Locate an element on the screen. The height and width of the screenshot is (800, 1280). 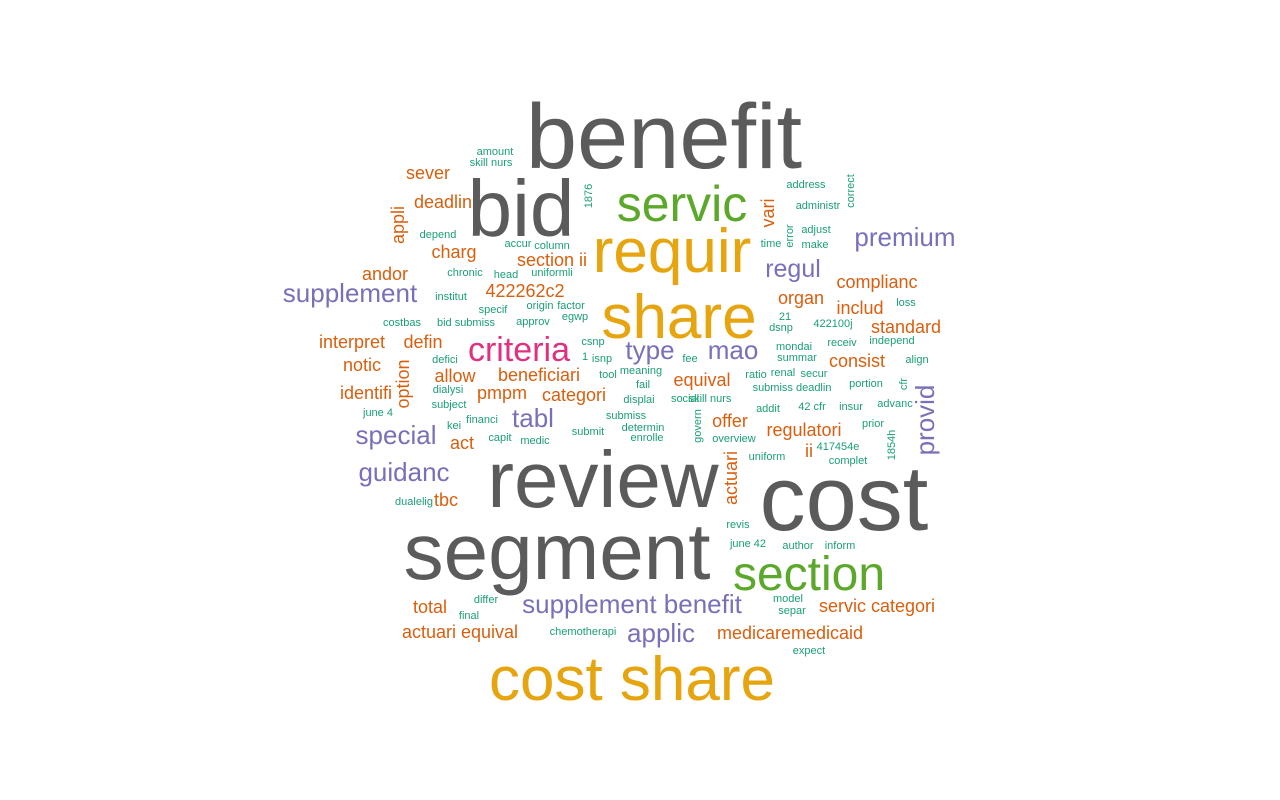
word-inform: inform is located at coordinates (840, 546).